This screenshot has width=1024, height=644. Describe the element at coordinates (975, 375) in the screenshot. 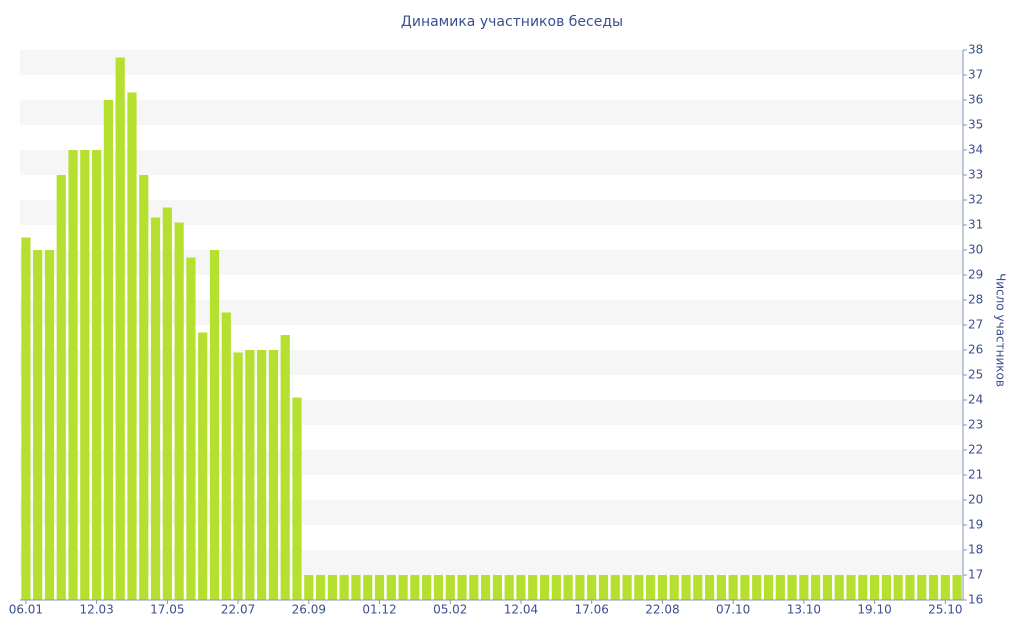

I see `y-tick-label: 25` at that location.